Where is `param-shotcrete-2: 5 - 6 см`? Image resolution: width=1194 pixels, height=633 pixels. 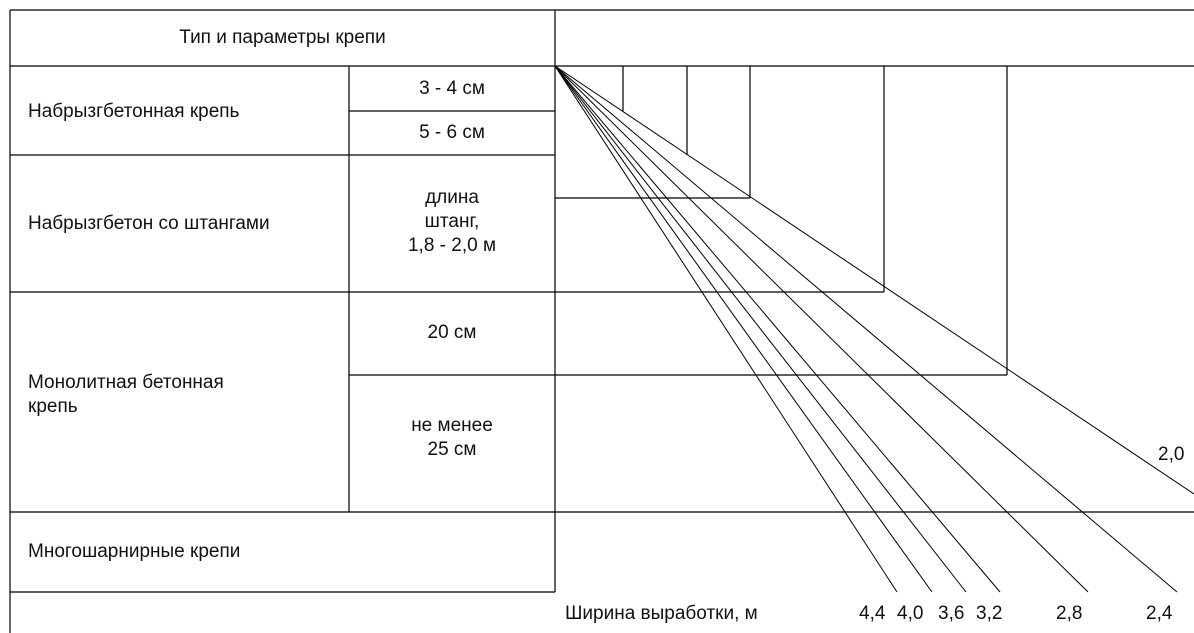
param-shotcrete-2: 5 - 6 см is located at coordinates (452, 132).